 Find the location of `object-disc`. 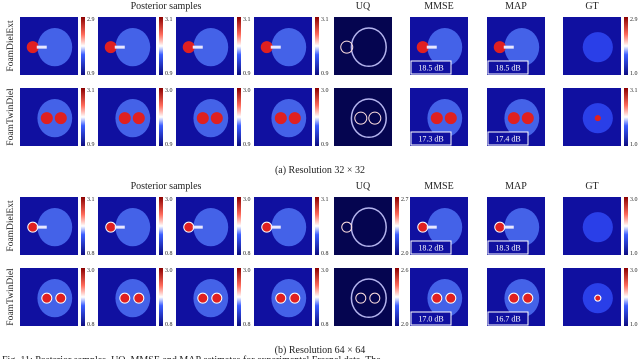

object-disc is located at coordinates (597, 227).